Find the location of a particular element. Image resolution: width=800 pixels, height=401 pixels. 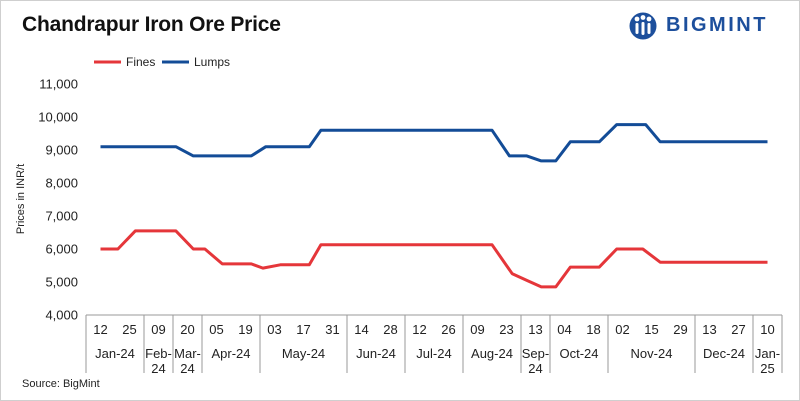

month-label: Jul-24 is located at coordinates (433, 353).